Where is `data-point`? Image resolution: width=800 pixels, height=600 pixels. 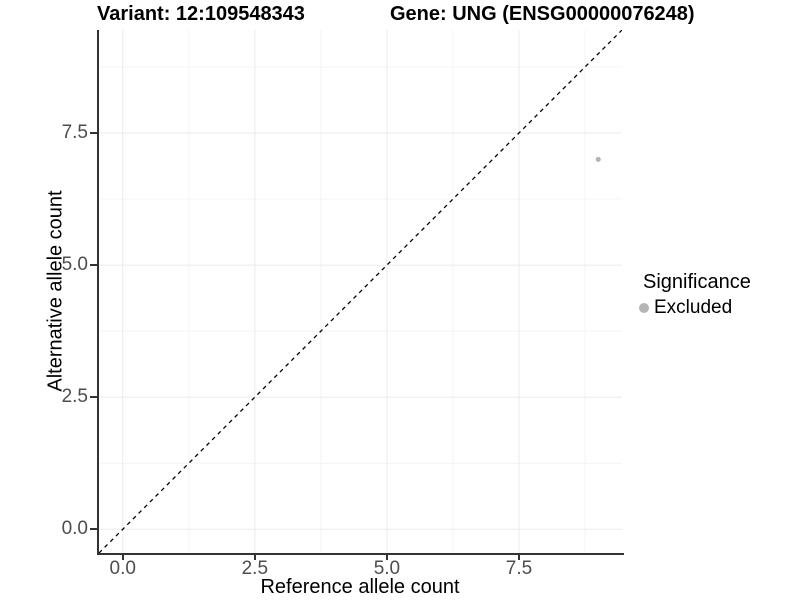
data-point is located at coordinates (598, 159).